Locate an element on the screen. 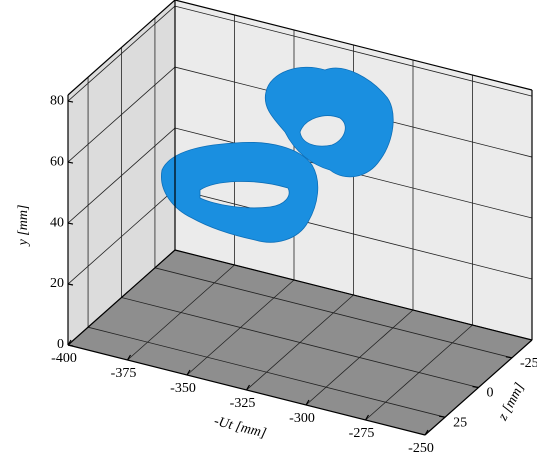  x-tick-label: -350 is located at coordinates (183, 388).